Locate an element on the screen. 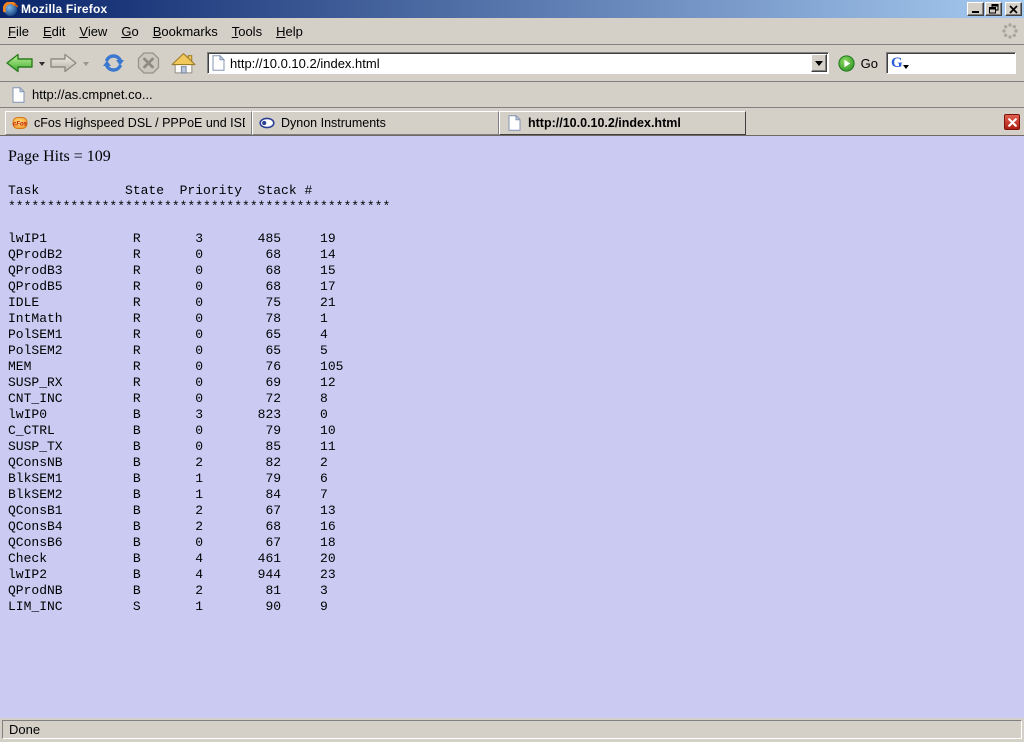  table-row: lwIP0 B 3 823 0 is located at coordinates (168, 414).